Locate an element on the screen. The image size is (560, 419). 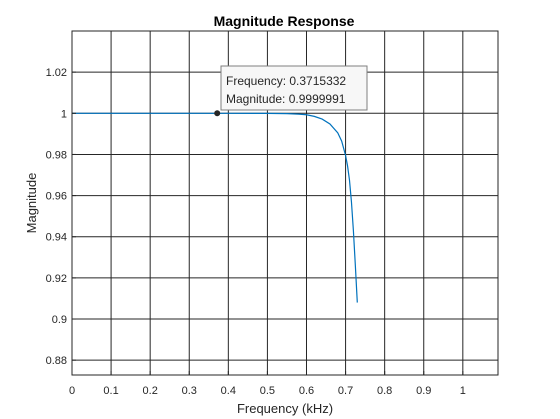
x-tick-label: 0.8 is located at coordinates (384, 391).